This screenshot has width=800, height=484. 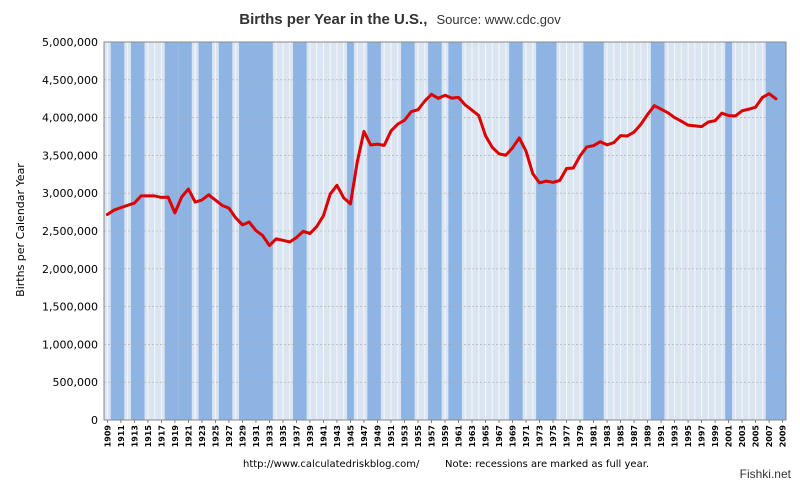 I want to click on x-tick-label: 1923, so click(x=202, y=436).